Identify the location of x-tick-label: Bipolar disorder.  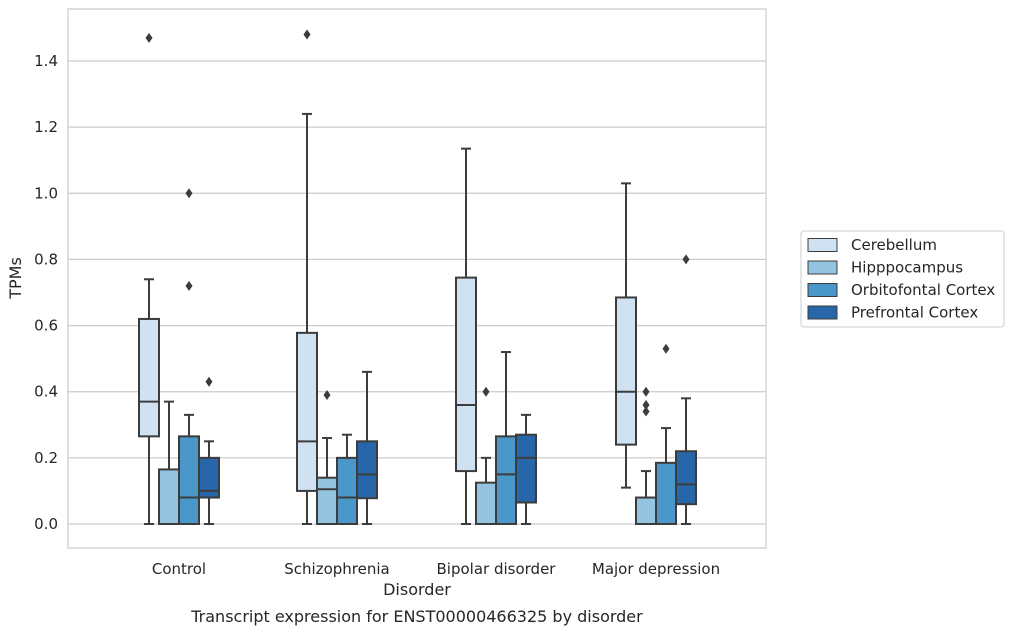
(497, 569).